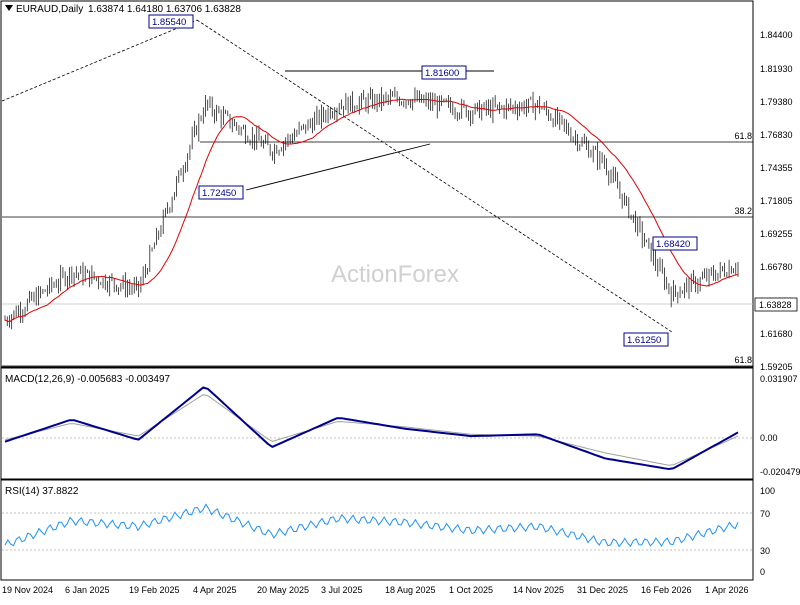 The image size is (800, 605). I want to click on price-tick: 1.74355, so click(776, 168).